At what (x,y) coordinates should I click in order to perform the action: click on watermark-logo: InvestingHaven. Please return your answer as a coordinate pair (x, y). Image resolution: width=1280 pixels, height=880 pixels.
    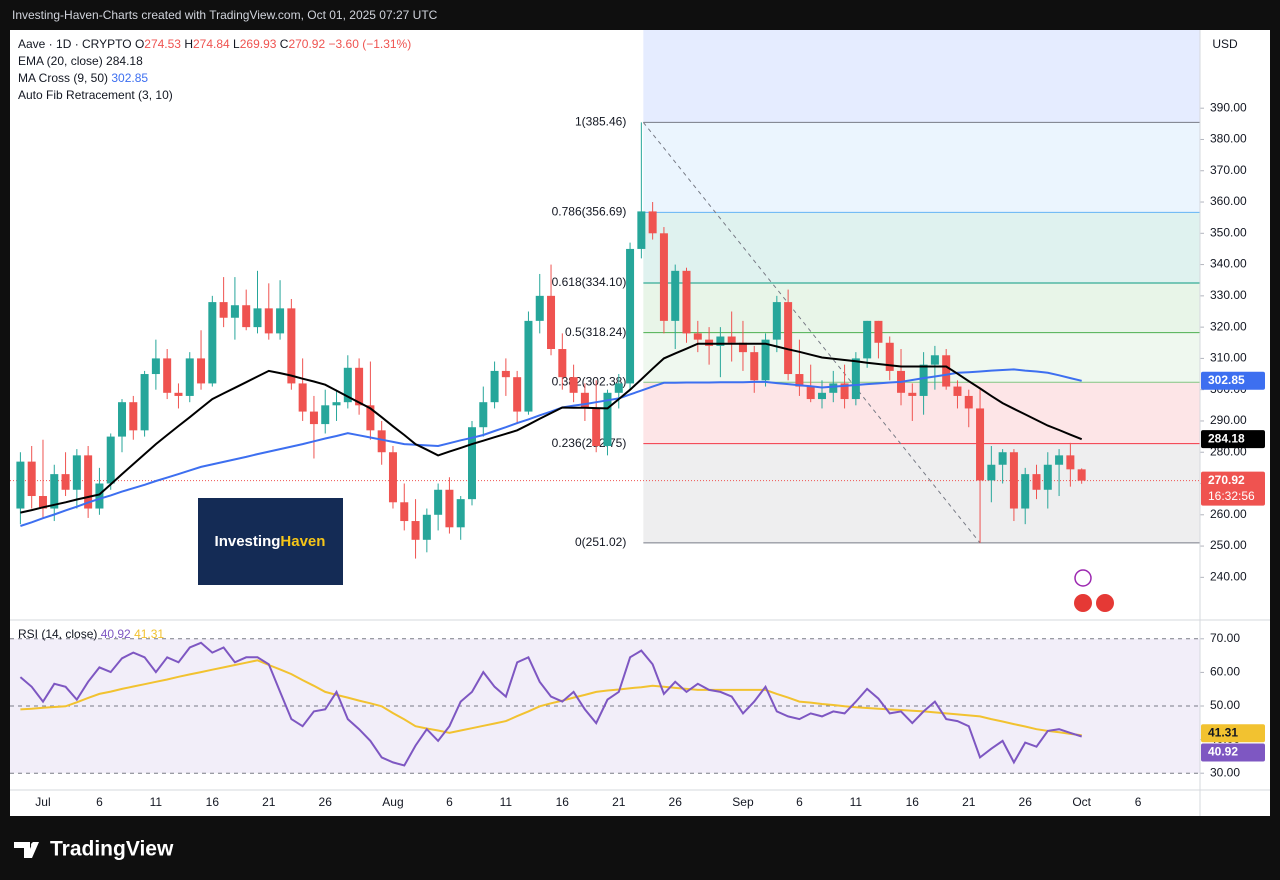
    Looking at the image, I should click on (270, 541).